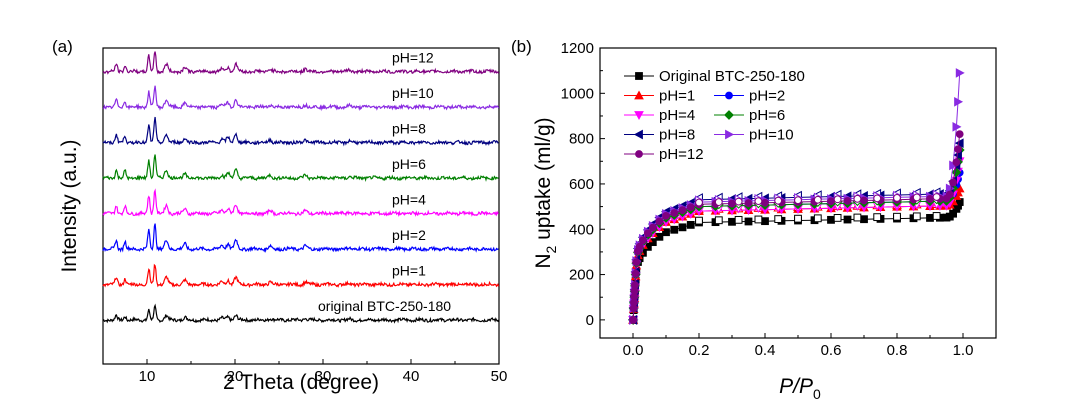 Image resolution: width=1080 pixels, height=410 pixels. Describe the element at coordinates (714, 76) in the screenshot. I see `legend-item-original-btc-250-180: Original BTC-250-180` at that location.